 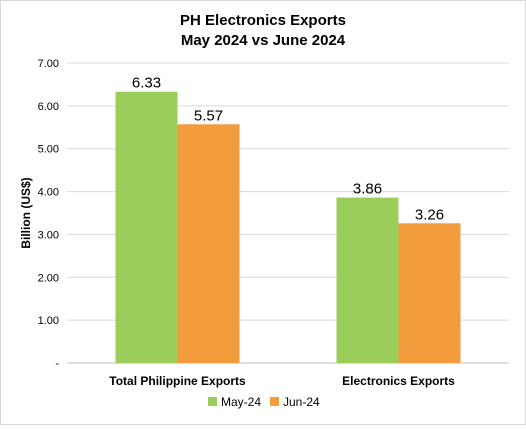 I want to click on y-tick-label: -, so click(x=57, y=364).